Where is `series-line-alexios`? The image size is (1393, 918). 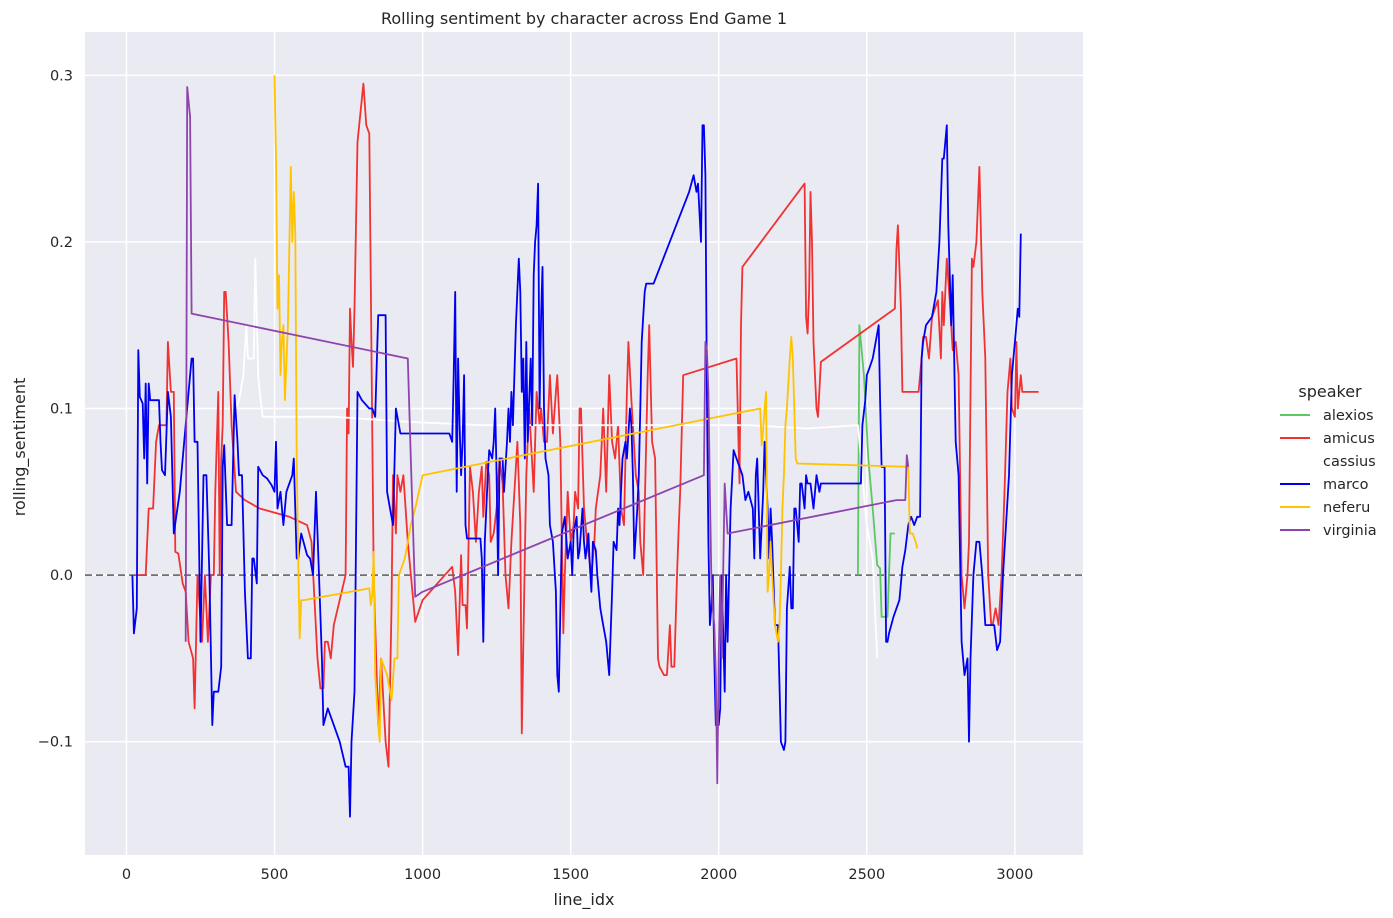
series-line-alexios is located at coordinates (876, 471).